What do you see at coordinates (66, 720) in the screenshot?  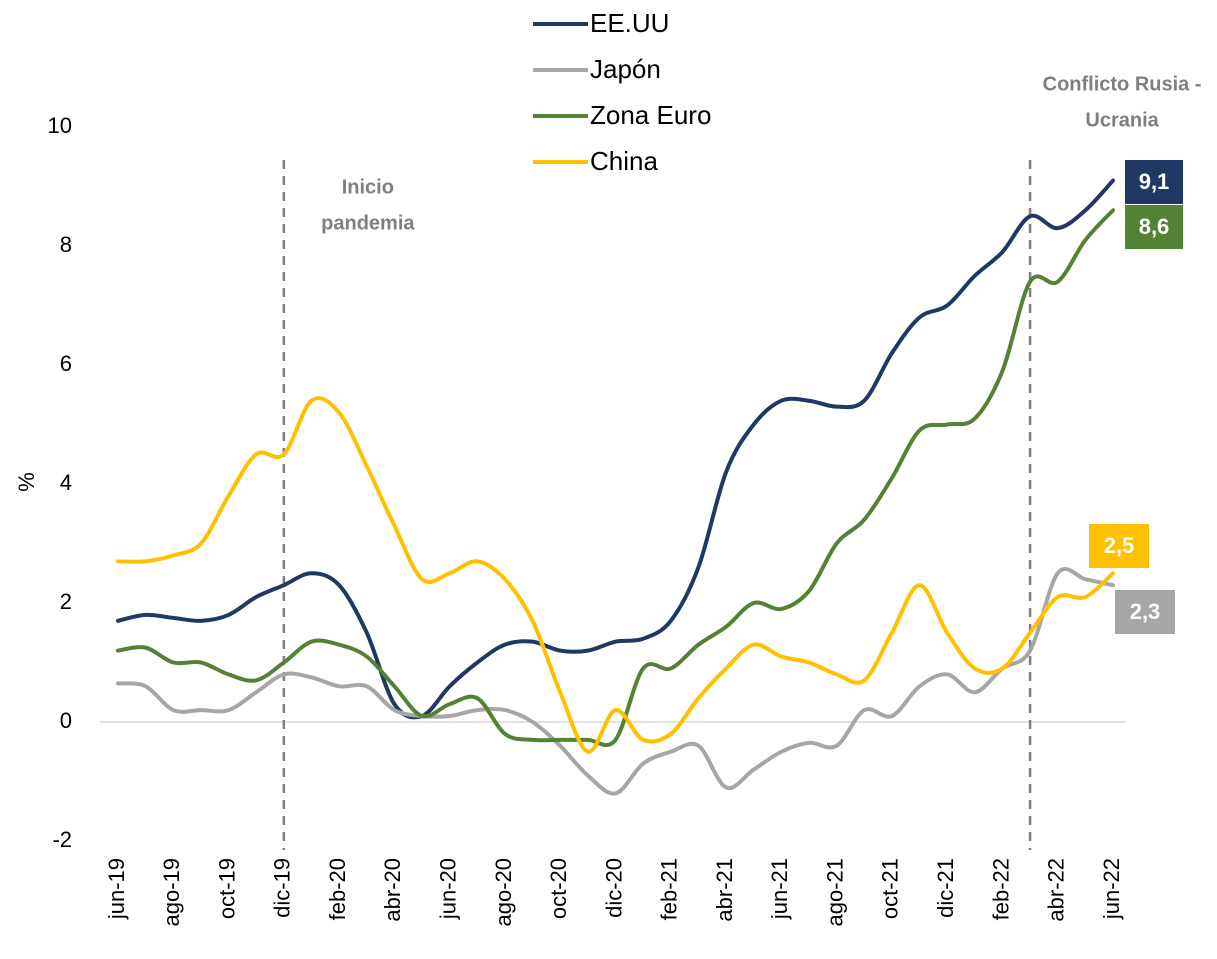 I see `y-tick-label: 0` at bounding box center [66, 720].